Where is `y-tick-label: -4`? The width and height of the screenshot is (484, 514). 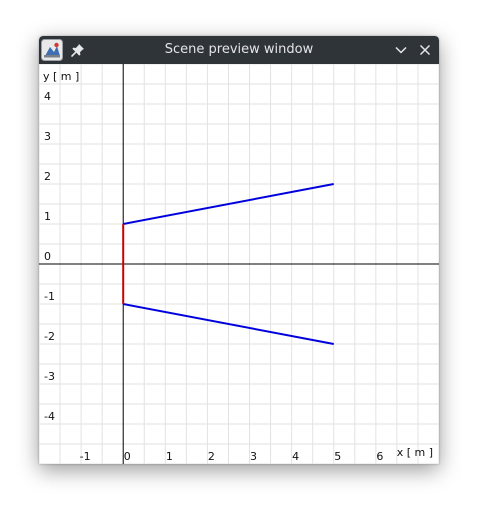 y-tick-label: -4 is located at coordinates (49, 416).